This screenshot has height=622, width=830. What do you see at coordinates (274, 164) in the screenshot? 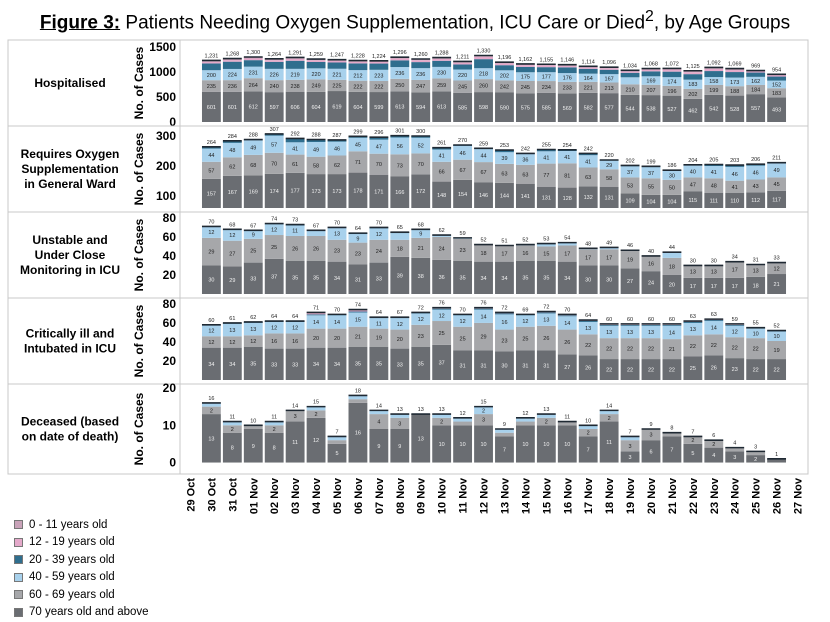
I see `bar-value-label: 70` at bounding box center [274, 164].